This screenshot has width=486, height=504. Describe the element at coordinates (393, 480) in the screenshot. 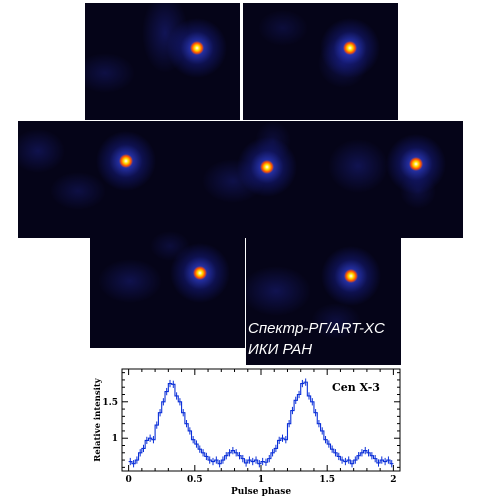

I see `x-tick-label: 2` at that location.